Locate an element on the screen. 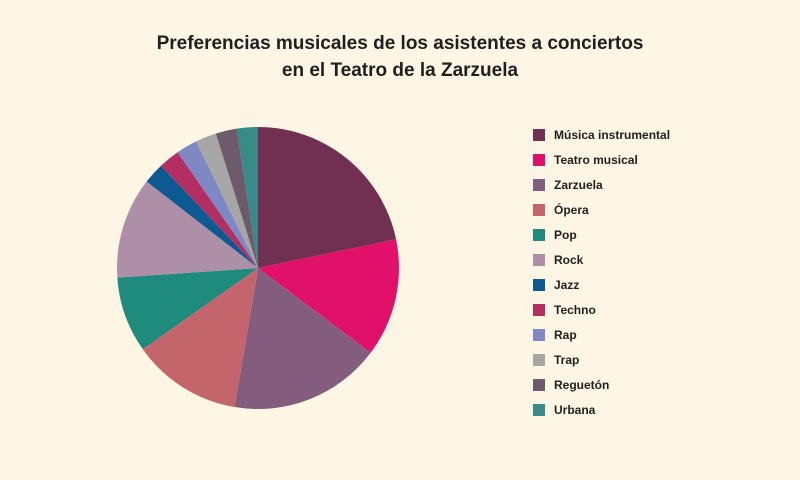 Image resolution: width=800 pixels, height=480 pixels. legend-item: Jazz is located at coordinates (601, 284).